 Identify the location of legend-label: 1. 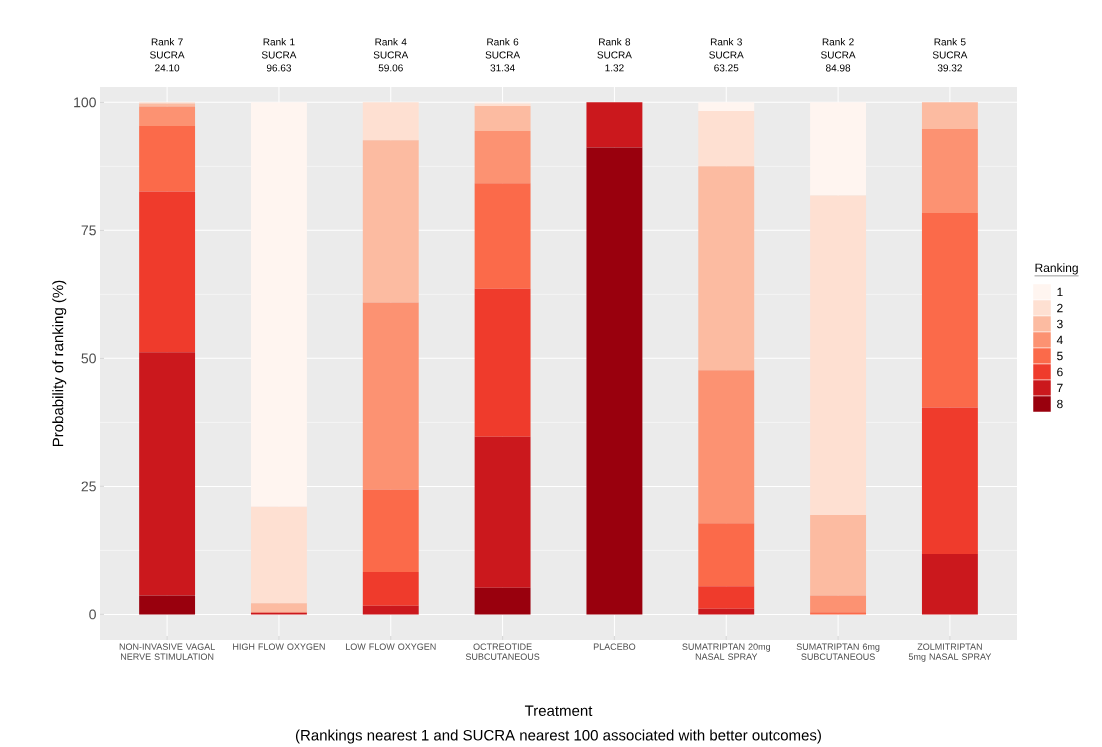
(1060, 292).